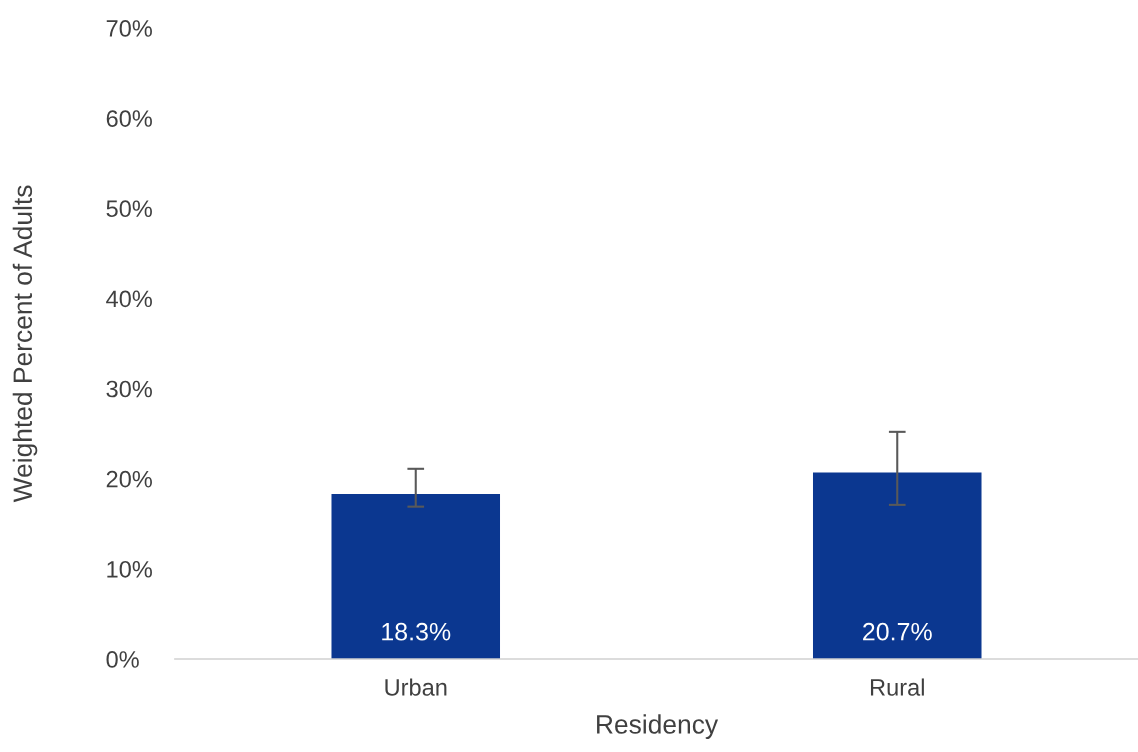  Describe the element at coordinates (897, 631) in the screenshot. I see `data-label: 20.7%` at that location.